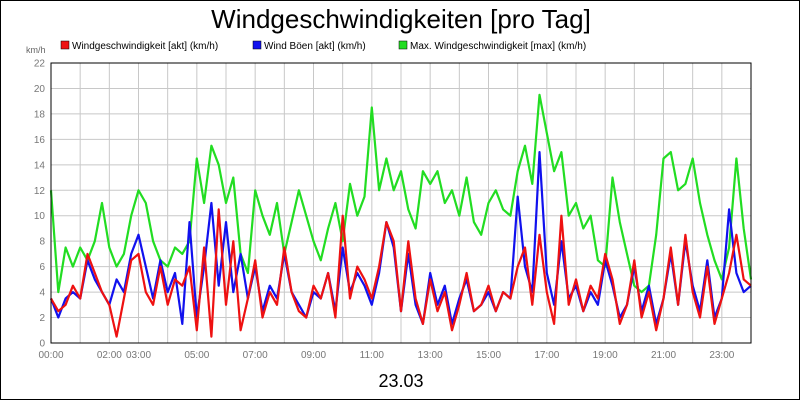 The height and width of the screenshot is (400, 800). What do you see at coordinates (400, 381) in the screenshot?
I see `date-label: 23.03` at bounding box center [400, 381].